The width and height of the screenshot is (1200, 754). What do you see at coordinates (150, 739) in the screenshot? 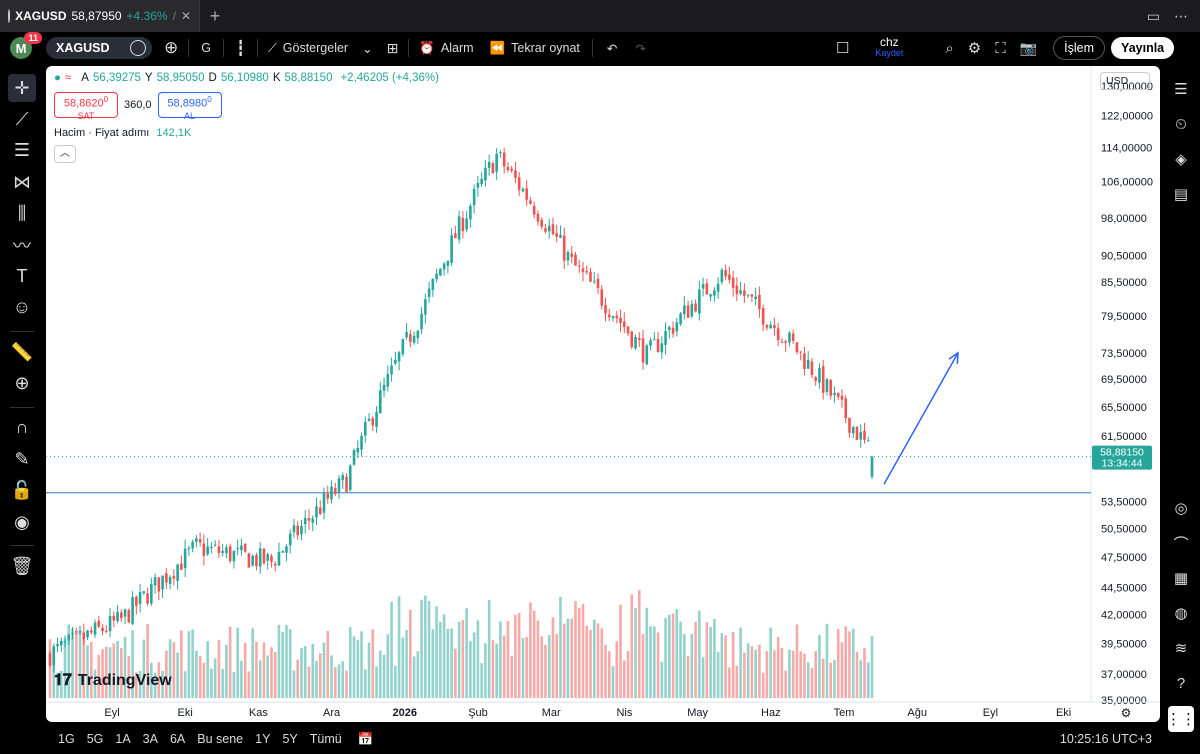
I see `range-3m: 3A` at bounding box center [150, 739].